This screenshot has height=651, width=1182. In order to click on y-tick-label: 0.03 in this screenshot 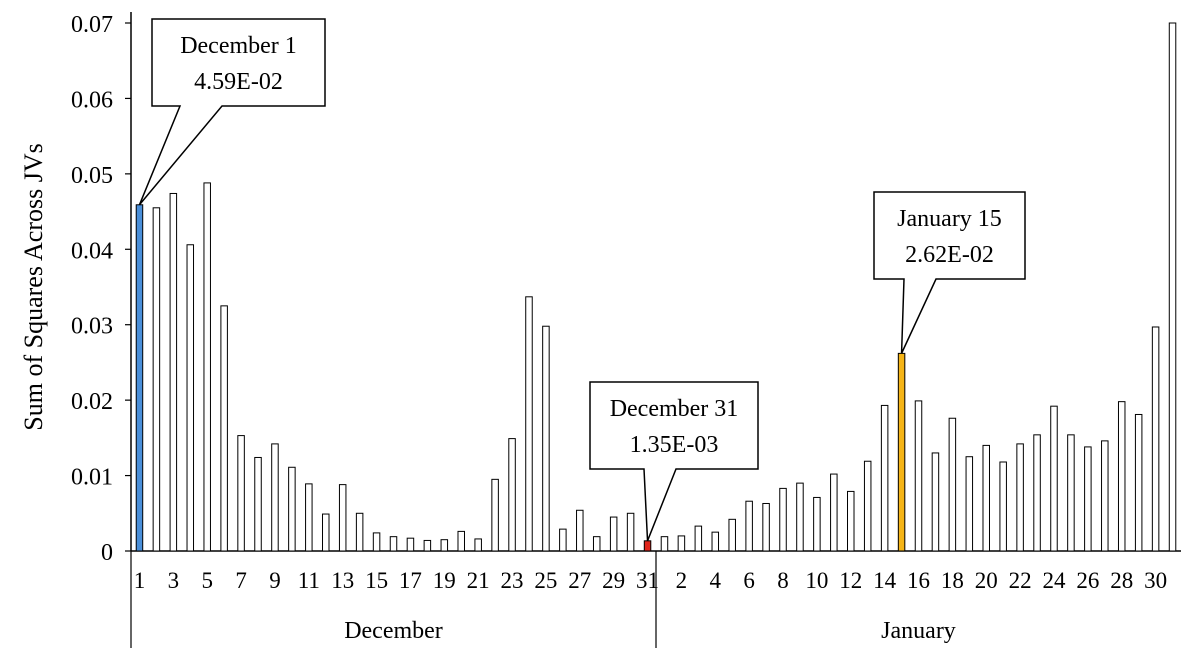, I will do `click(92, 327)`.